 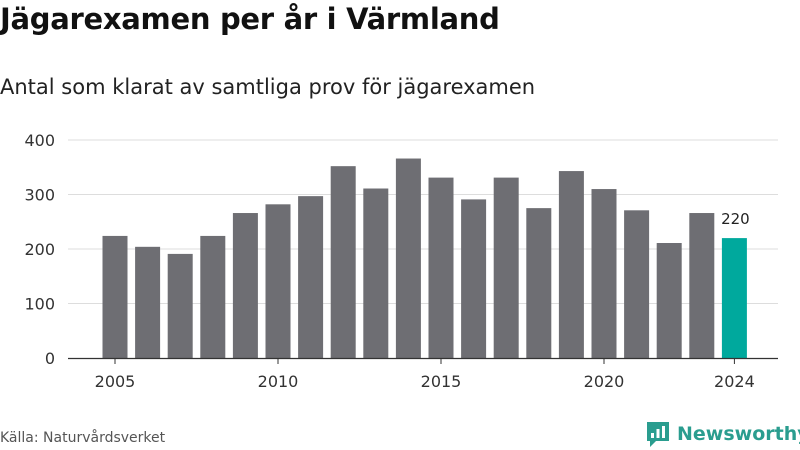 What do you see at coordinates (441, 381) in the screenshot?
I see `x-tick-label: 2015` at bounding box center [441, 381].